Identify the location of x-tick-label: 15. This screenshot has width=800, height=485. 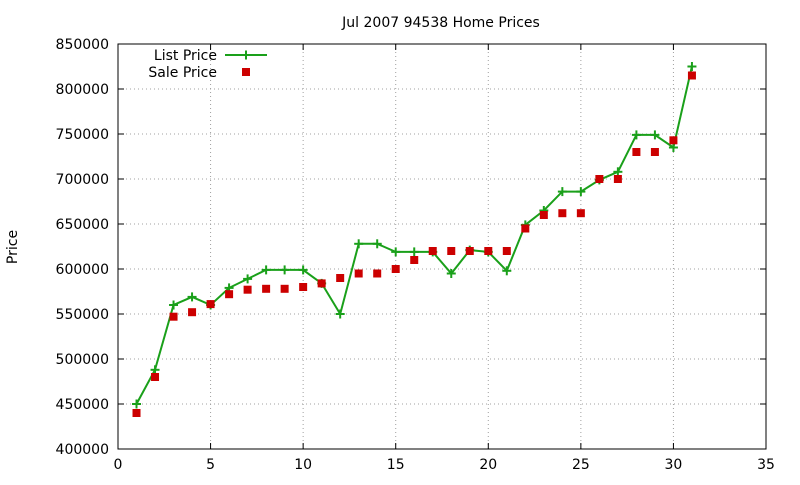
(396, 465).